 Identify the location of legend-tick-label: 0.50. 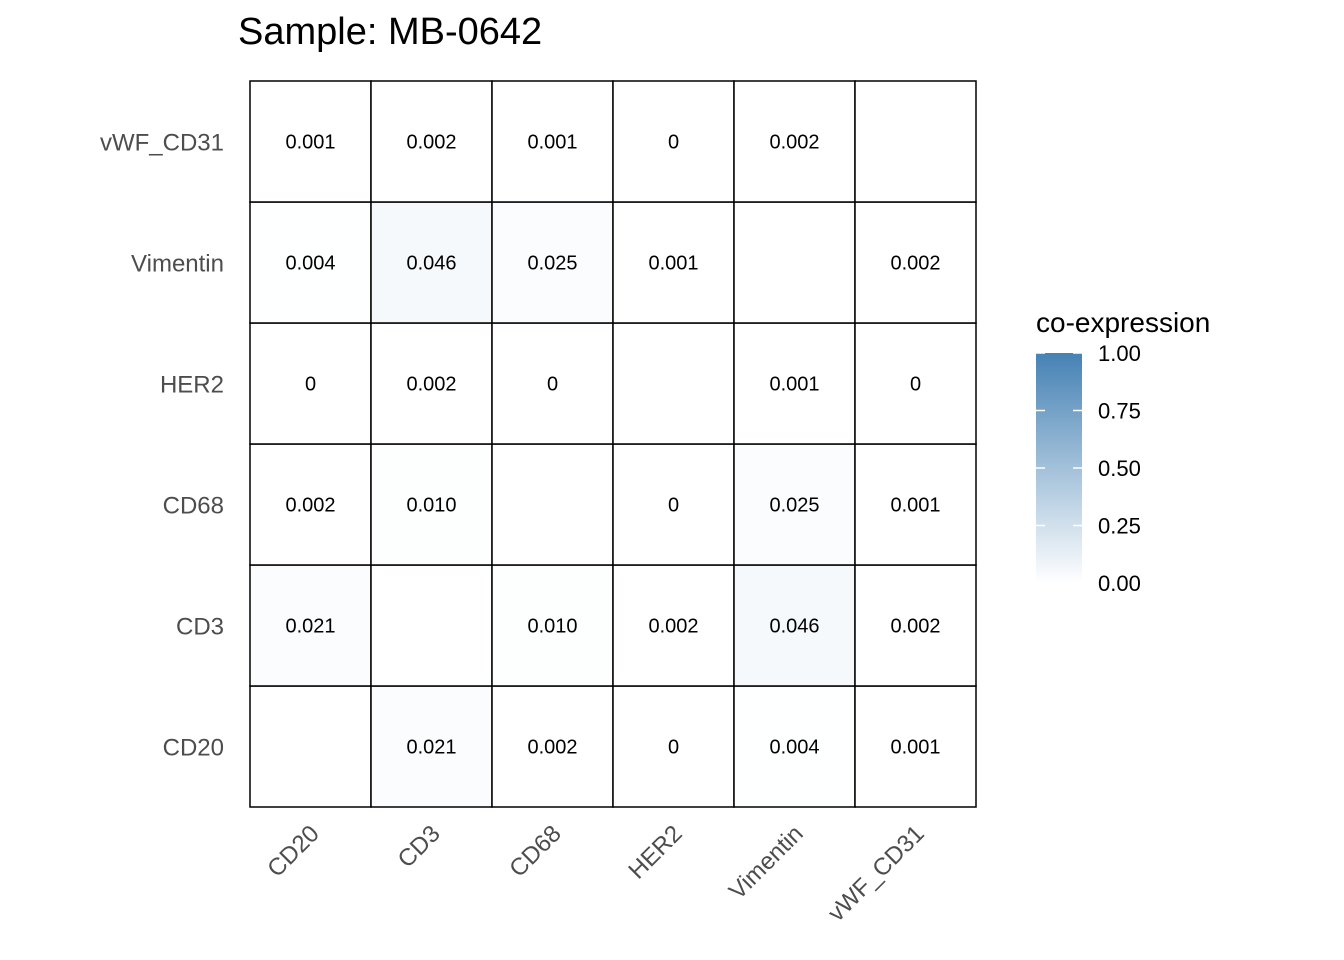
(1119, 468).